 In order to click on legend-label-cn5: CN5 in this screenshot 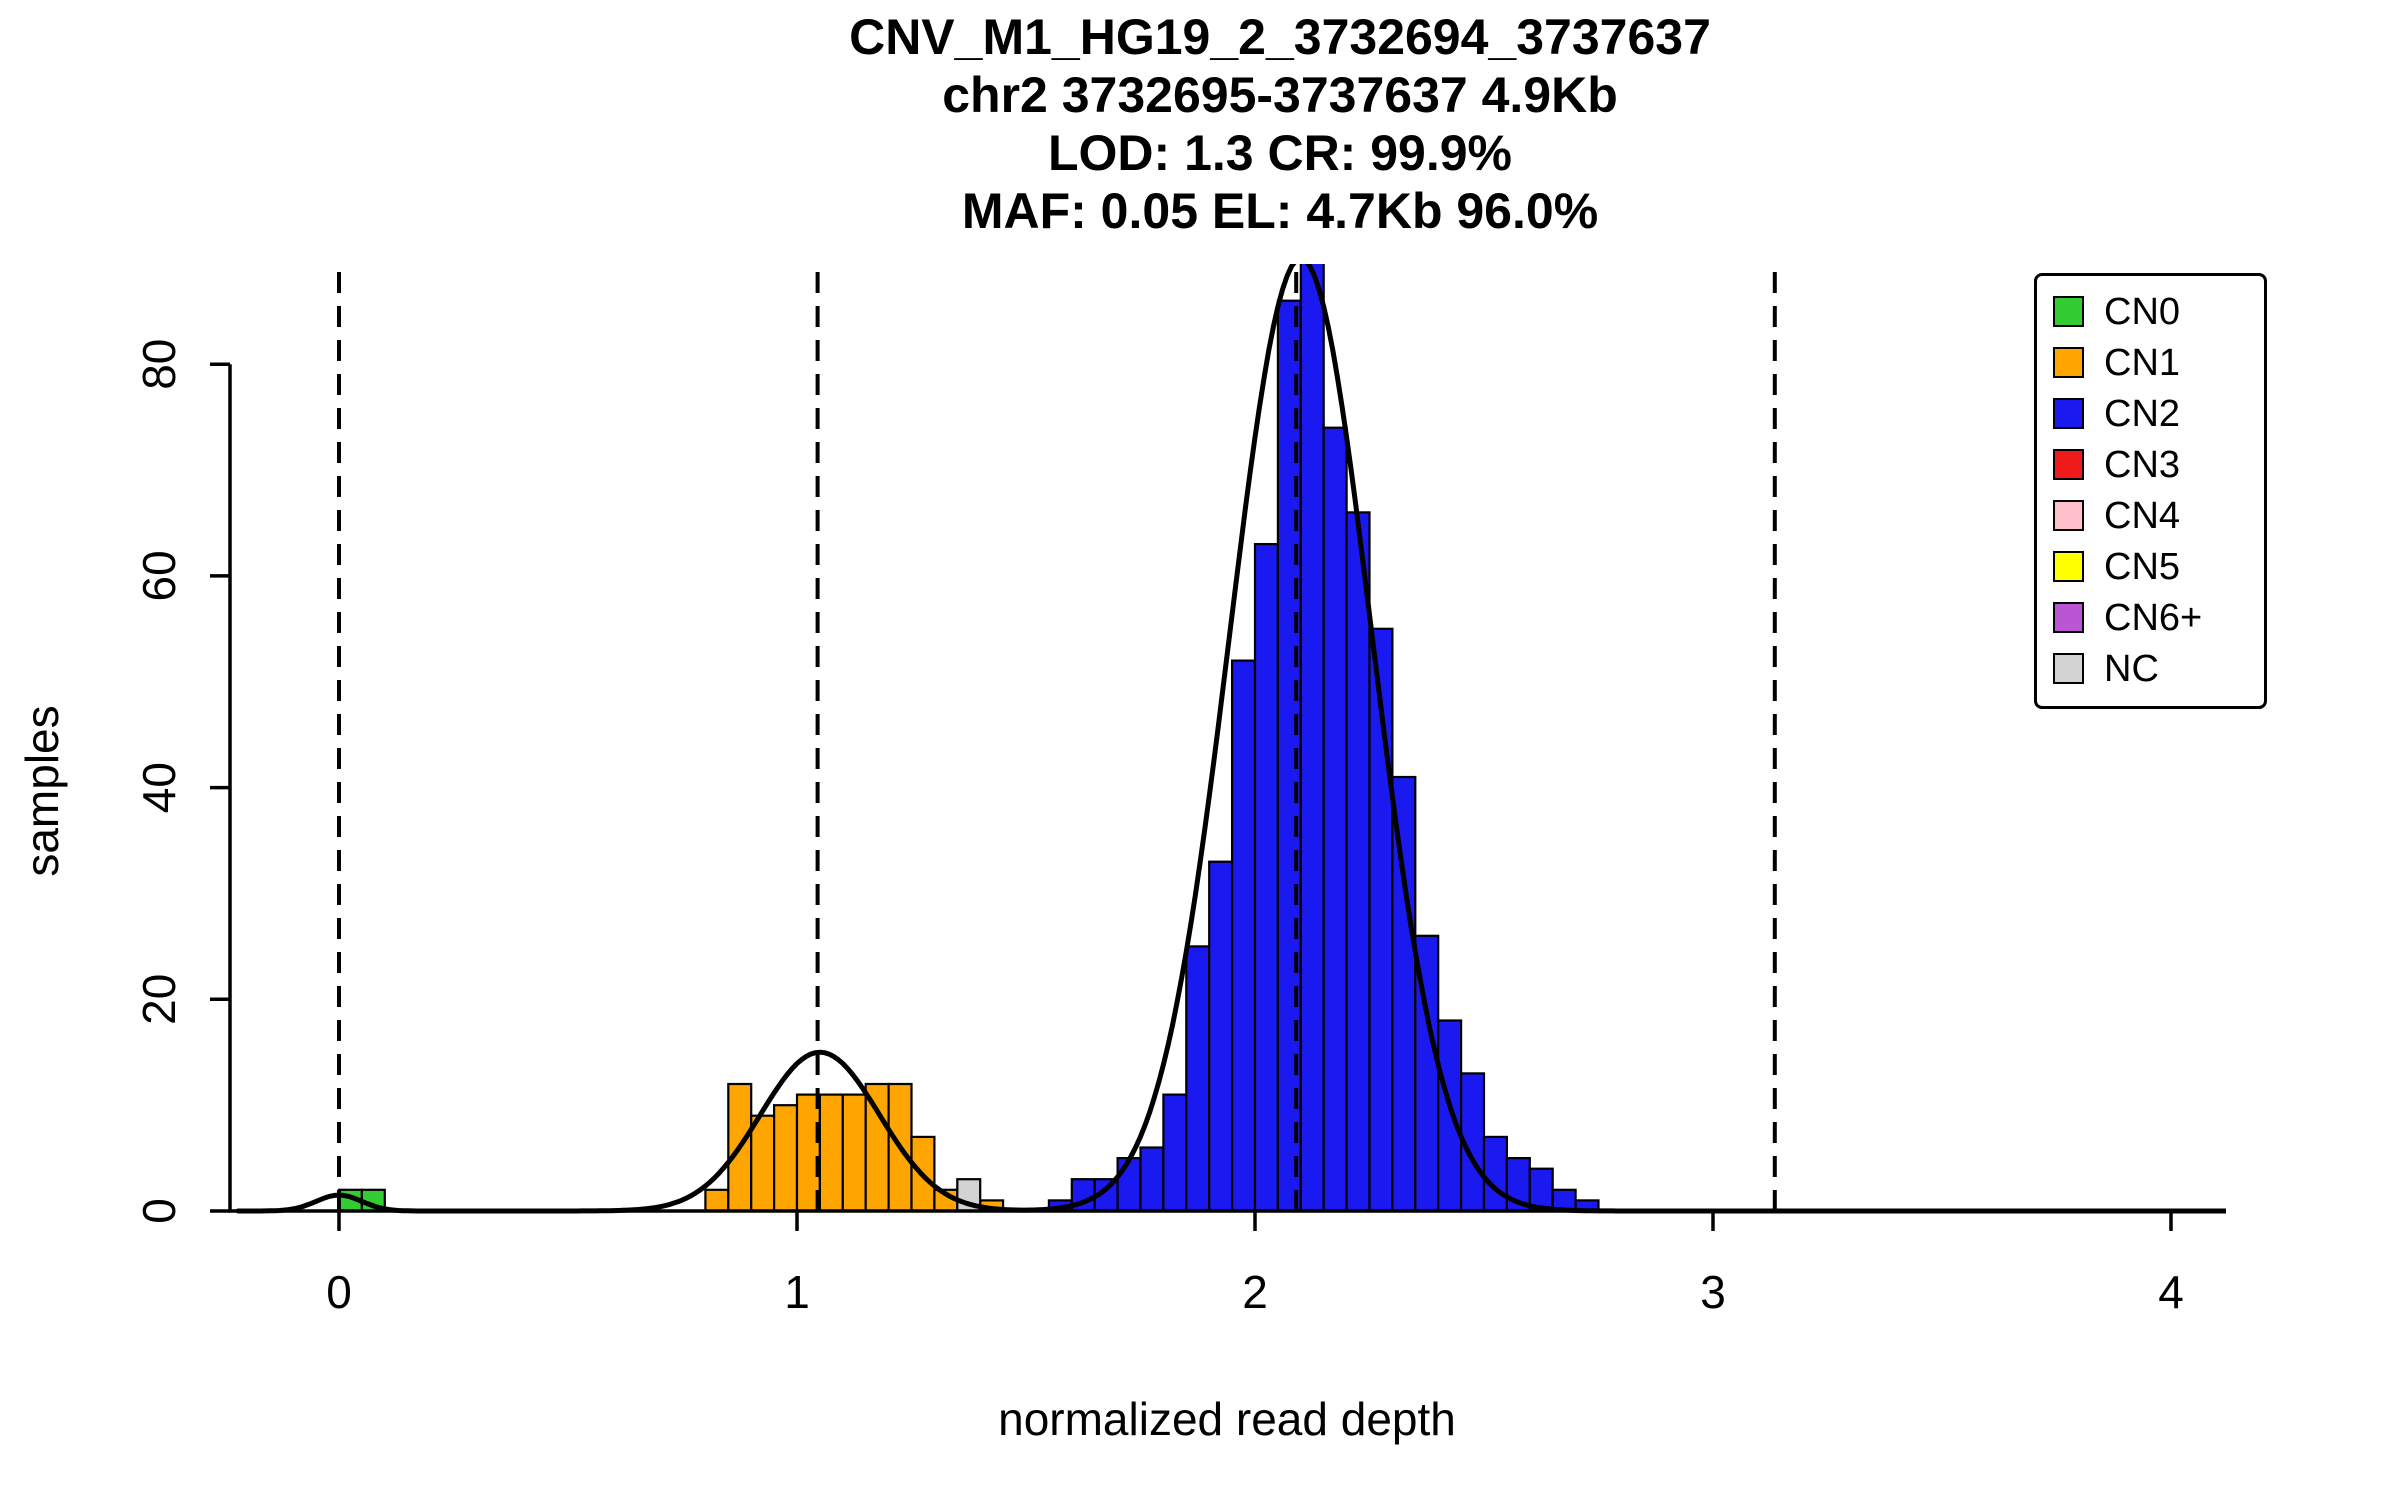, I will do `click(2142, 566)`.